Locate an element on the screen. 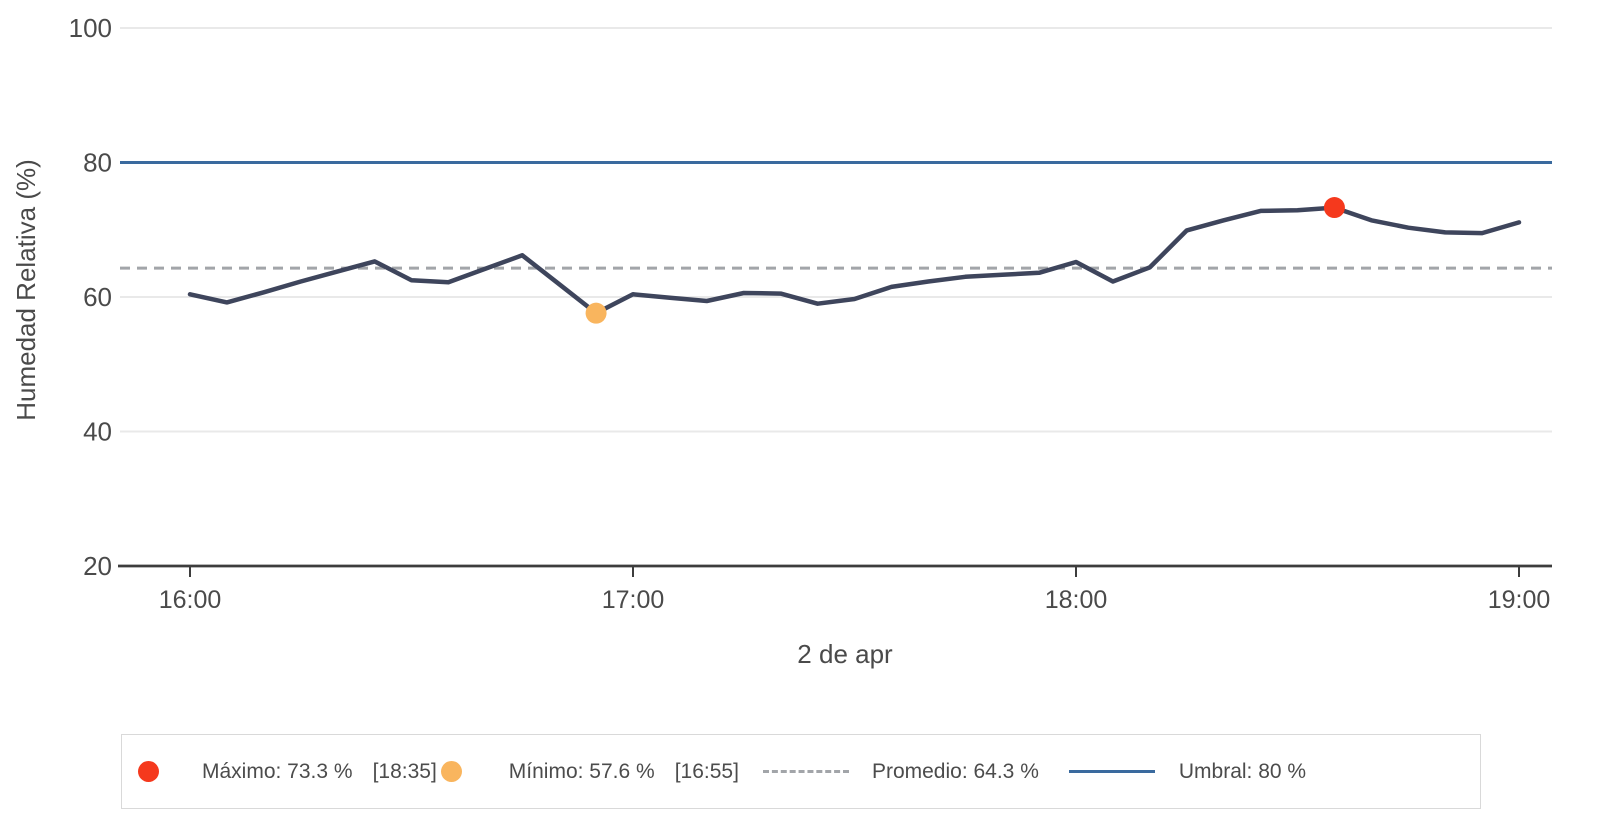  x-tick-label: 18:00 is located at coordinates (1076, 600).